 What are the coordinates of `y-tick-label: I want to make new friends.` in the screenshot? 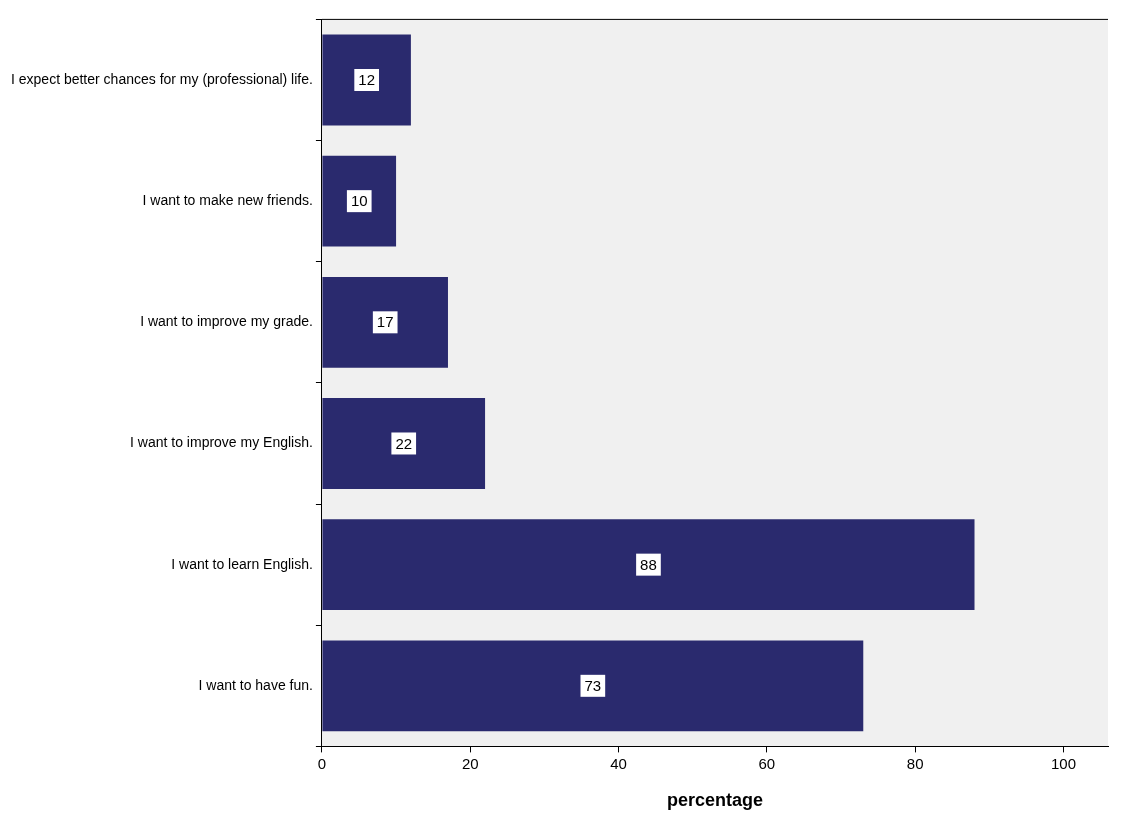 It's located at (227, 200).